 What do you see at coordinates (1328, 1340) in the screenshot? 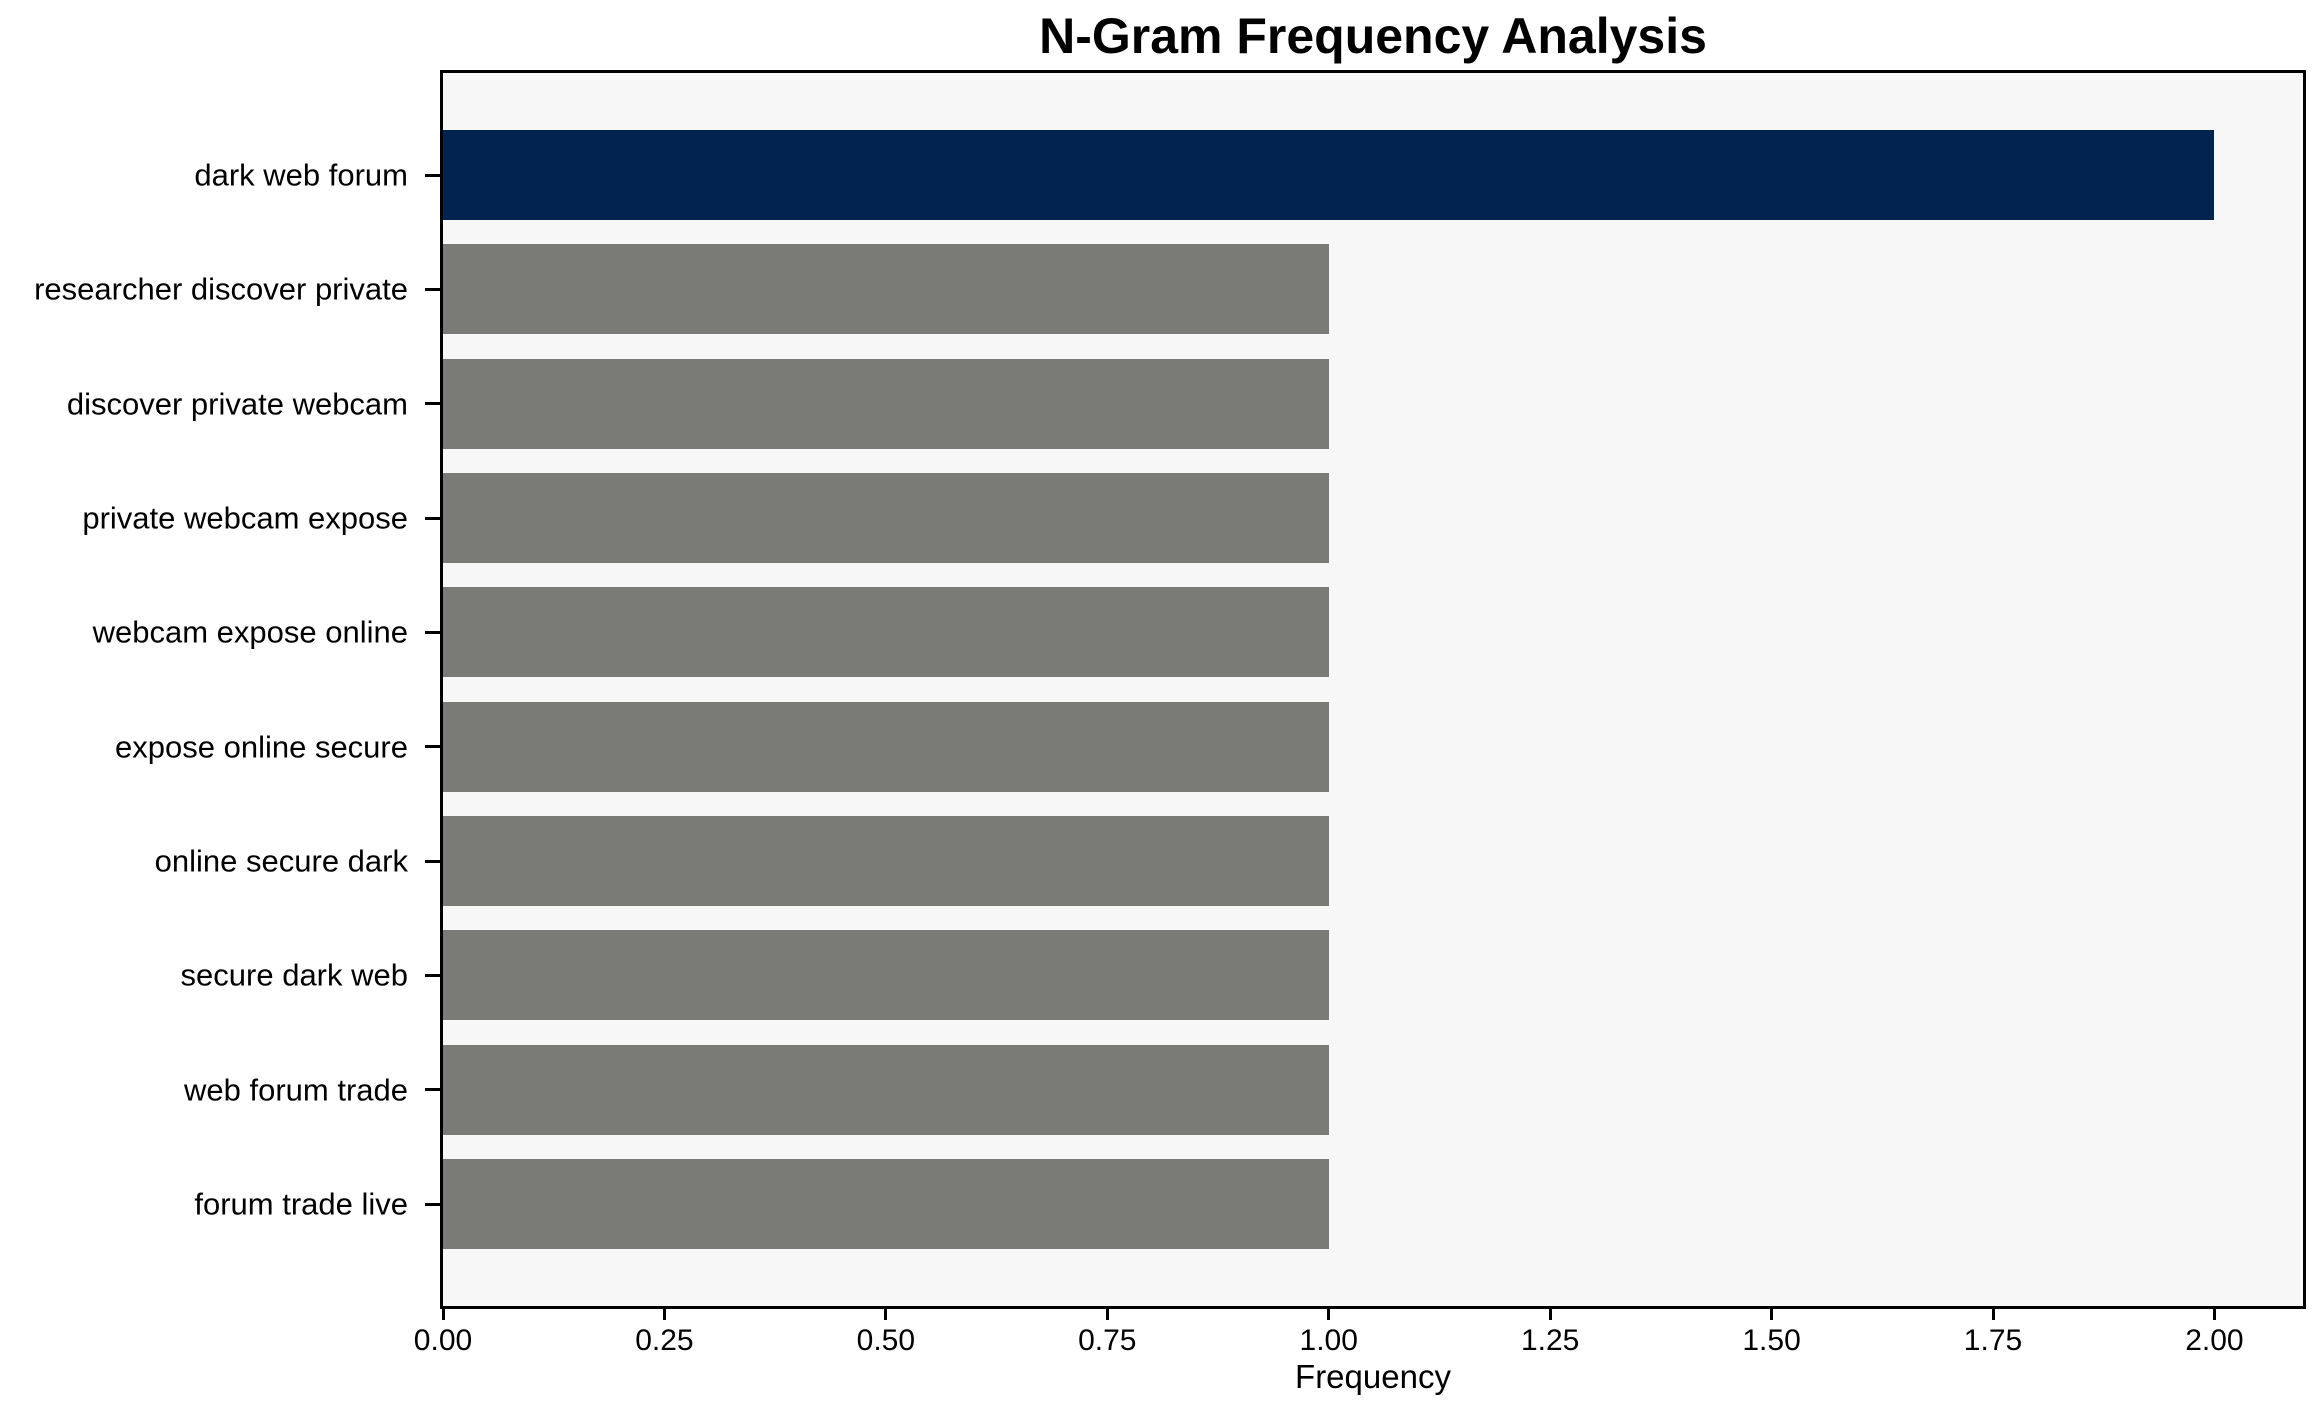
I see `x-tick-label: 1.00` at bounding box center [1328, 1340].